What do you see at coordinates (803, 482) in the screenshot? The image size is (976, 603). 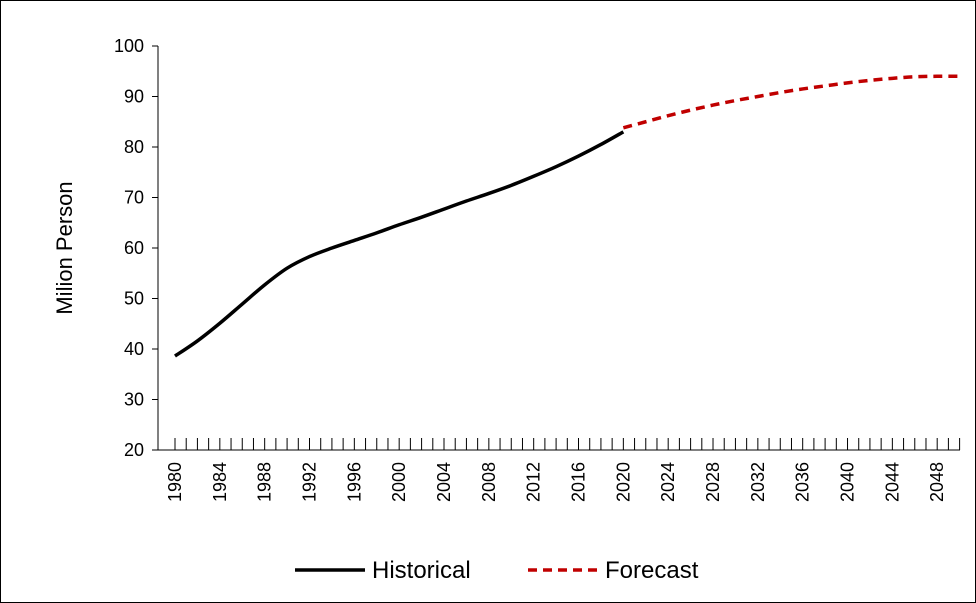 I see `x-tick-label: 2036` at bounding box center [803, 482].